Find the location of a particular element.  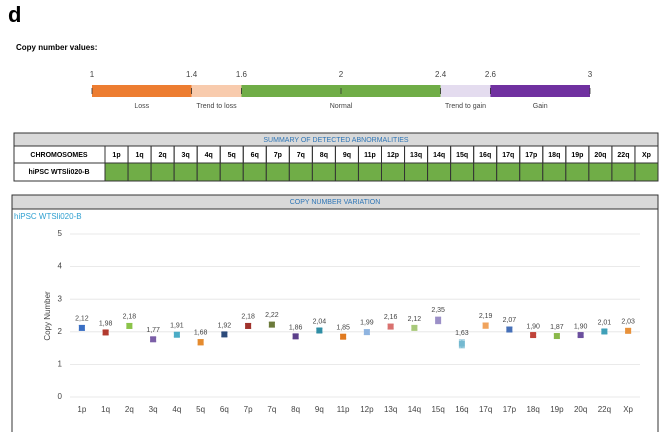

x-tick-label: 4q is located at coordinates (176, 409).